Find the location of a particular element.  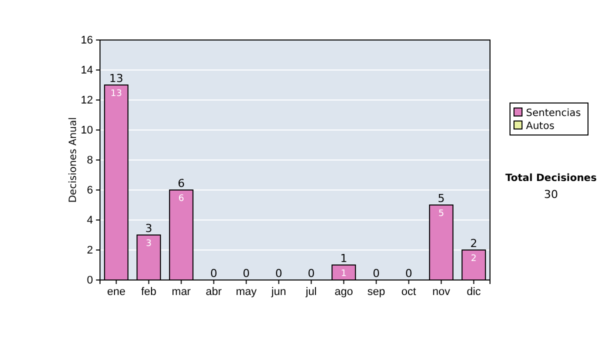

x-tick-label: jul is located at coordinates (310, 292).